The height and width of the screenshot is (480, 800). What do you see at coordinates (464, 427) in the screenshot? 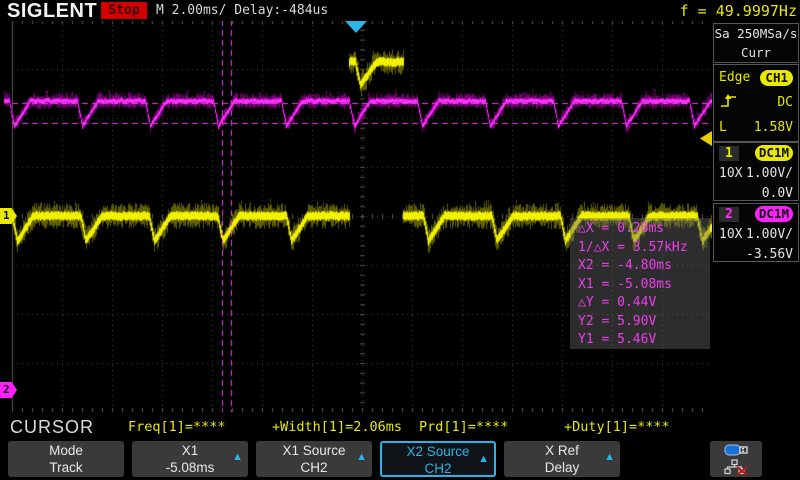
I see `measure-period: Prd[1]=****` at bounding box center [464, 427].